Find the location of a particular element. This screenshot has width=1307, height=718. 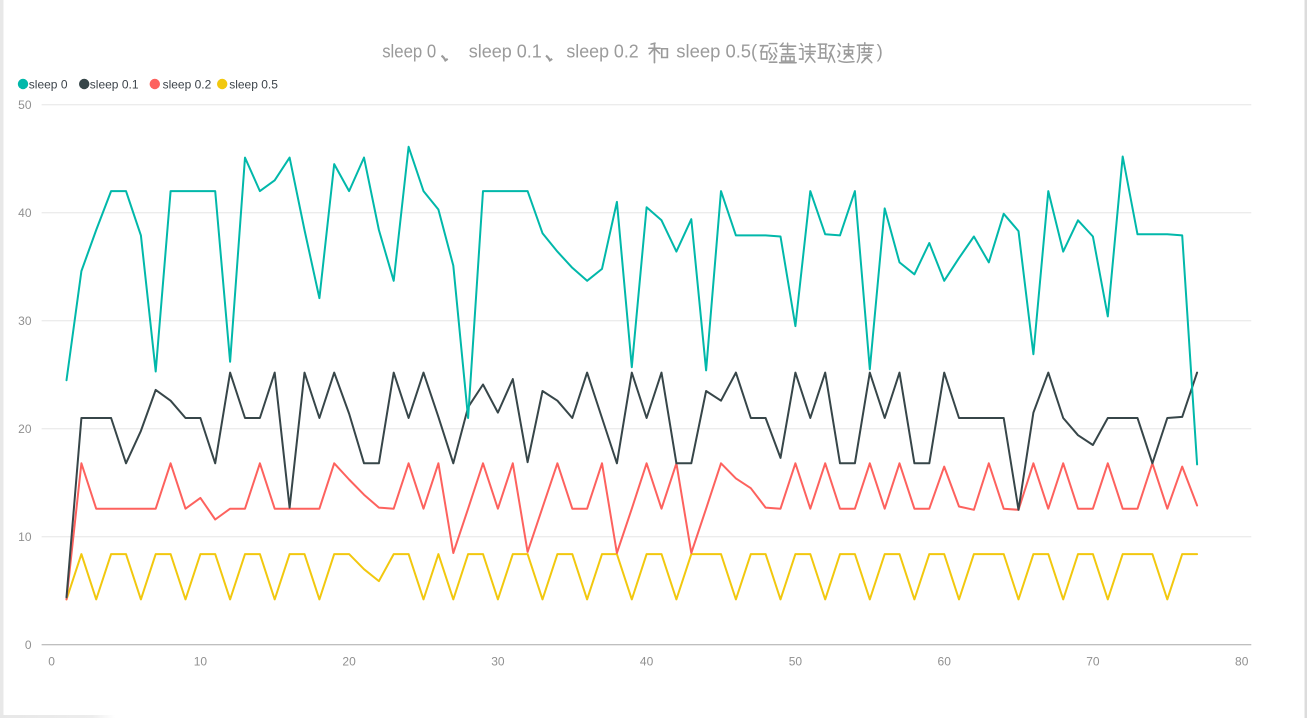

svg-text: sleep 0.5 is located at coordinates (253, 85).